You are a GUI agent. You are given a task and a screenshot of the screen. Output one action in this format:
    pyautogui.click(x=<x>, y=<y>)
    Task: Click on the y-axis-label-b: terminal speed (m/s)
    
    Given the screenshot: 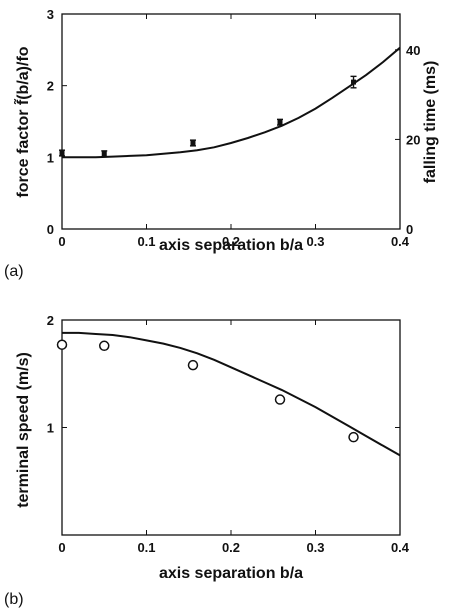 What is the action you would take?
    pyautogui.click(x=23, y=430)
    